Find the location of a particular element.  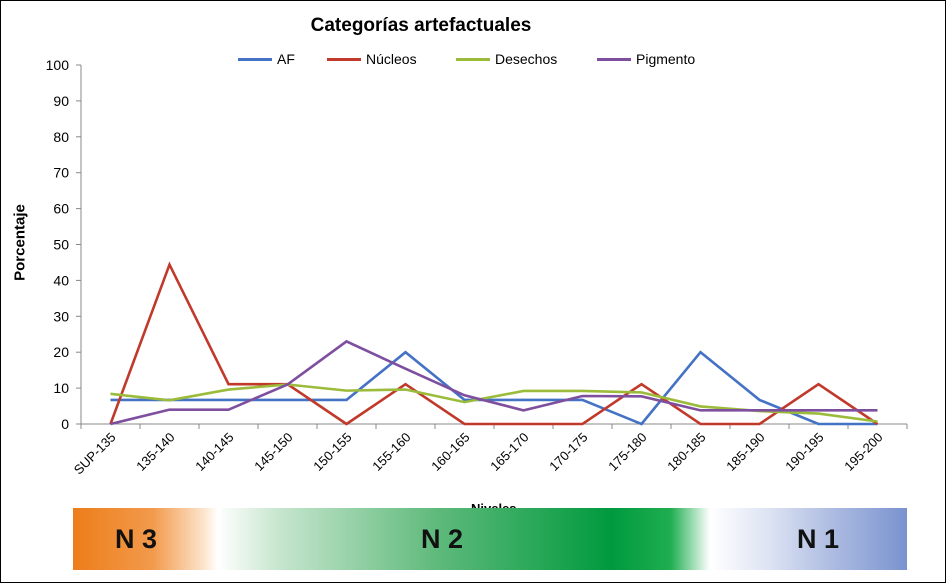

level-bands: N 3 N 2 N 1 is located at coordinates (490, 539).